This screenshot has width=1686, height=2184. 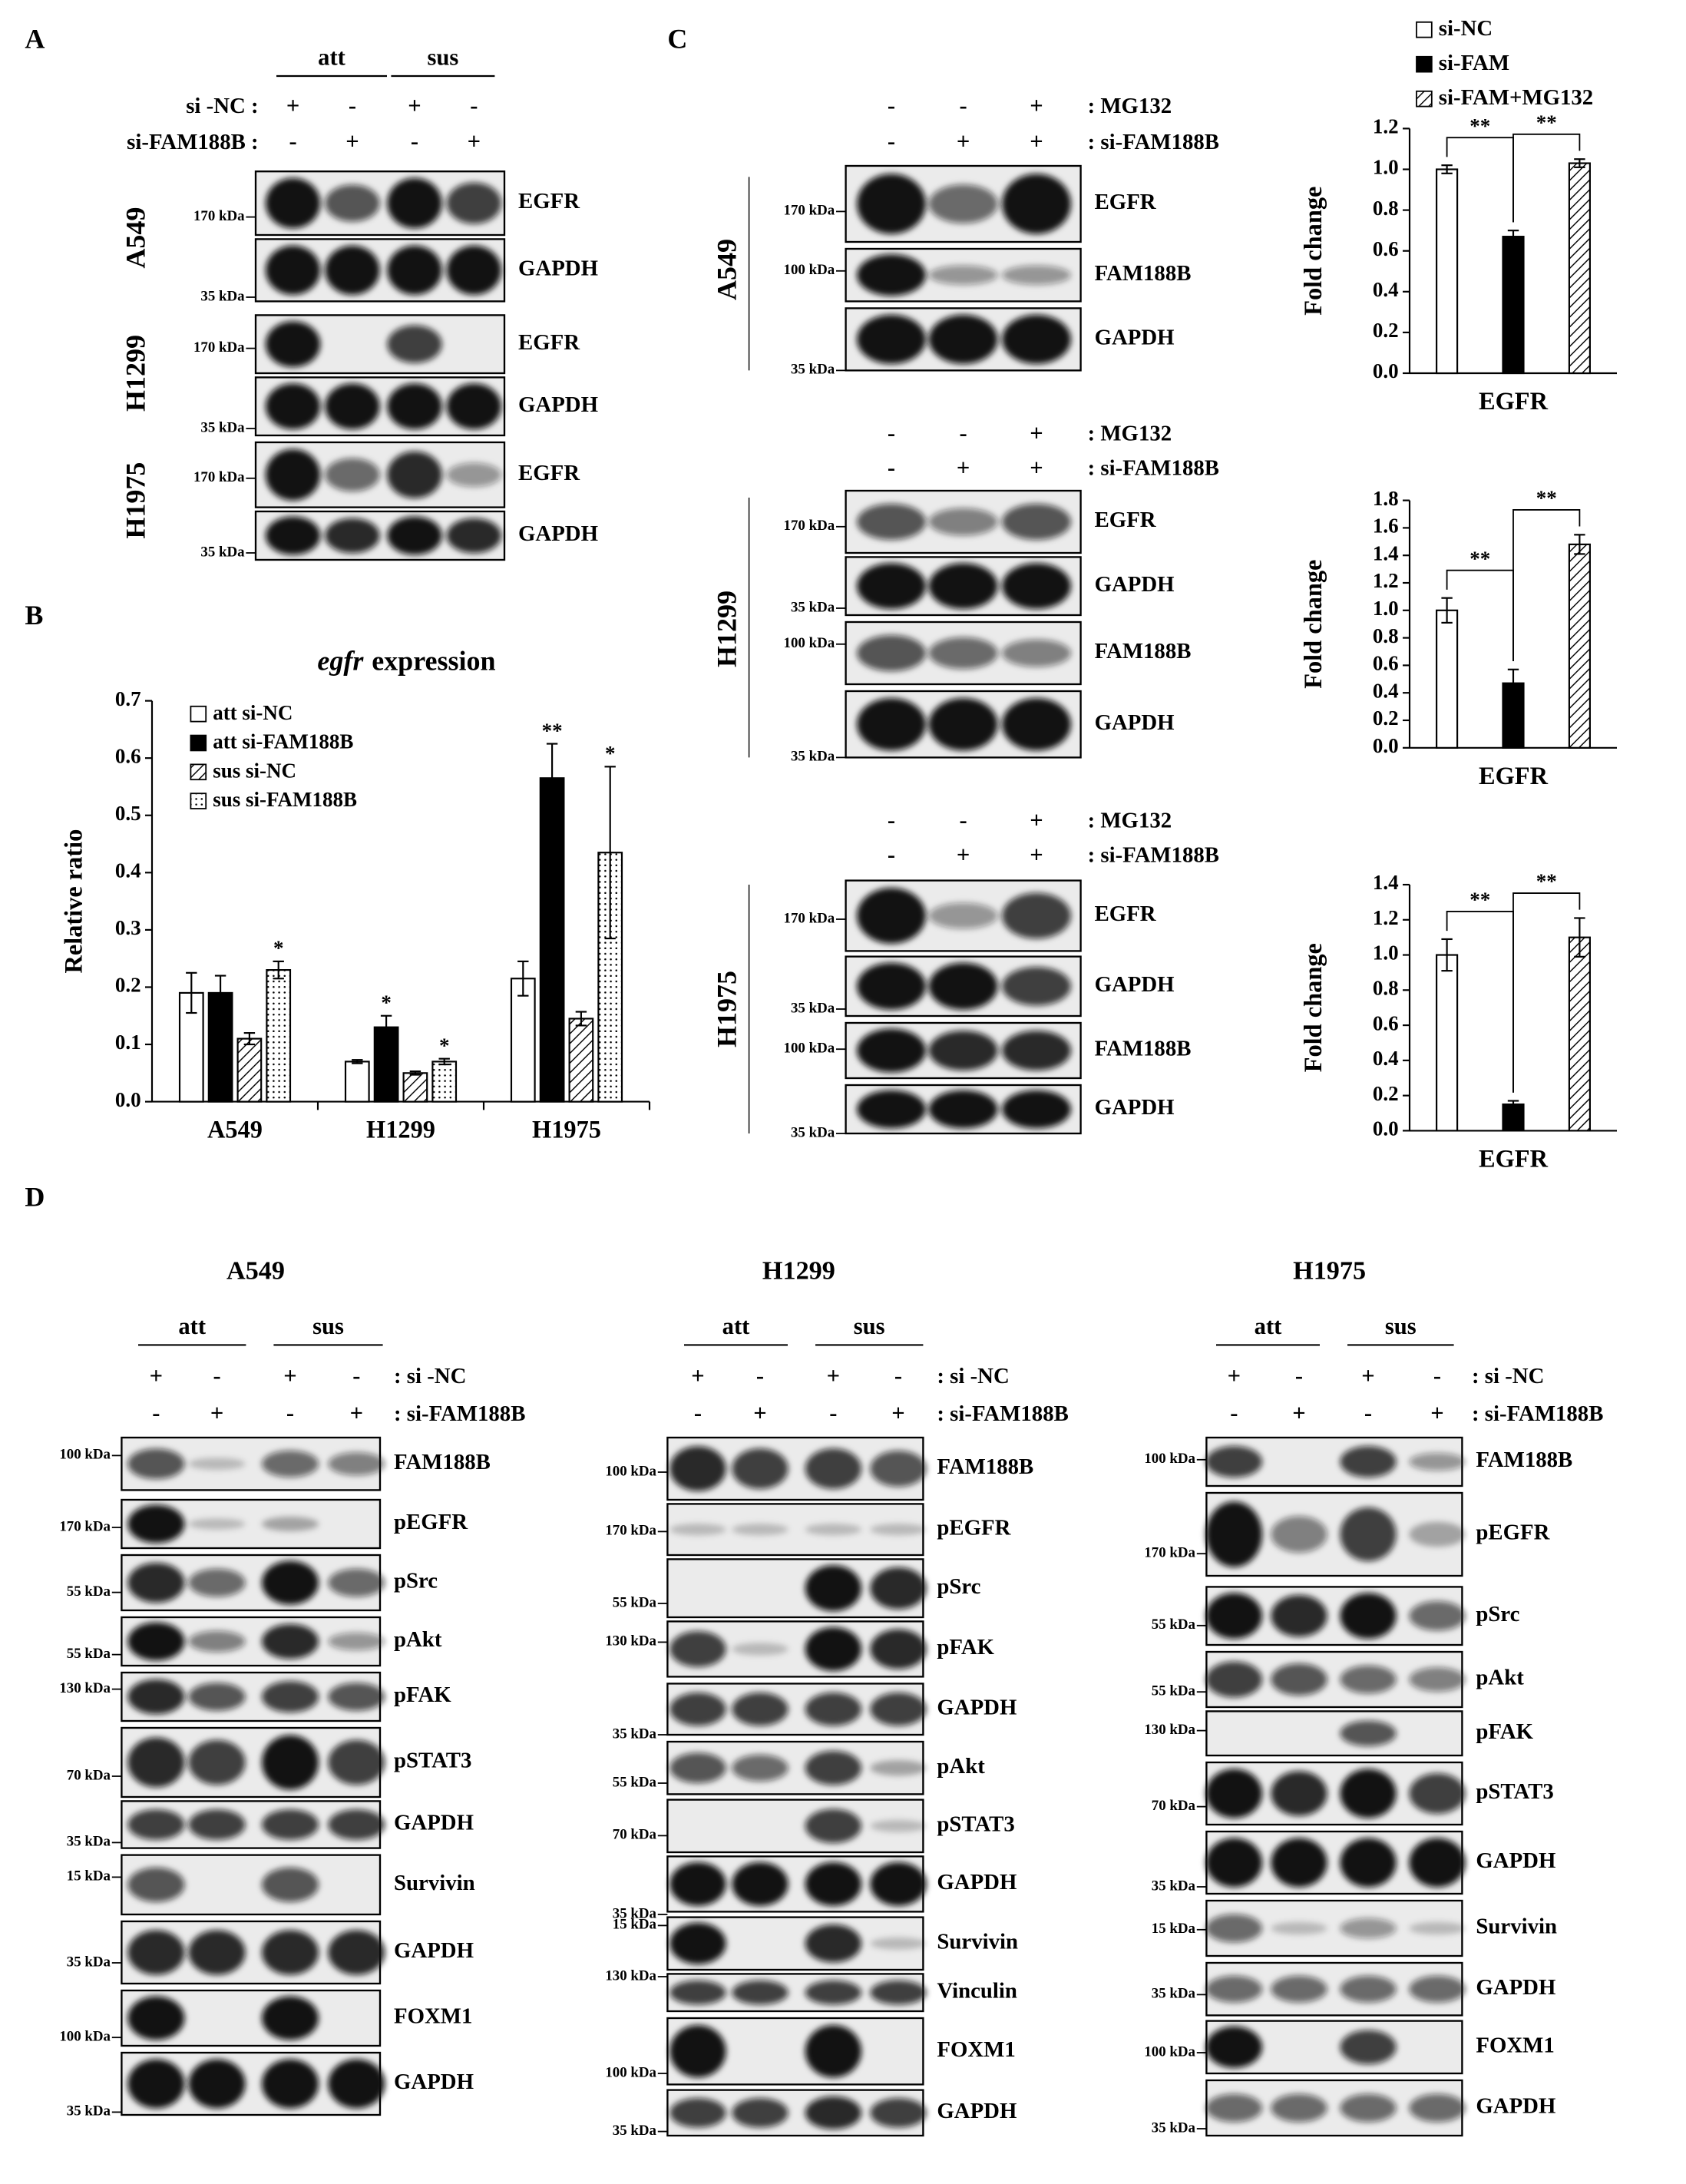 I want to click on label: 15 kDa, so click(x=1174, y=1929).